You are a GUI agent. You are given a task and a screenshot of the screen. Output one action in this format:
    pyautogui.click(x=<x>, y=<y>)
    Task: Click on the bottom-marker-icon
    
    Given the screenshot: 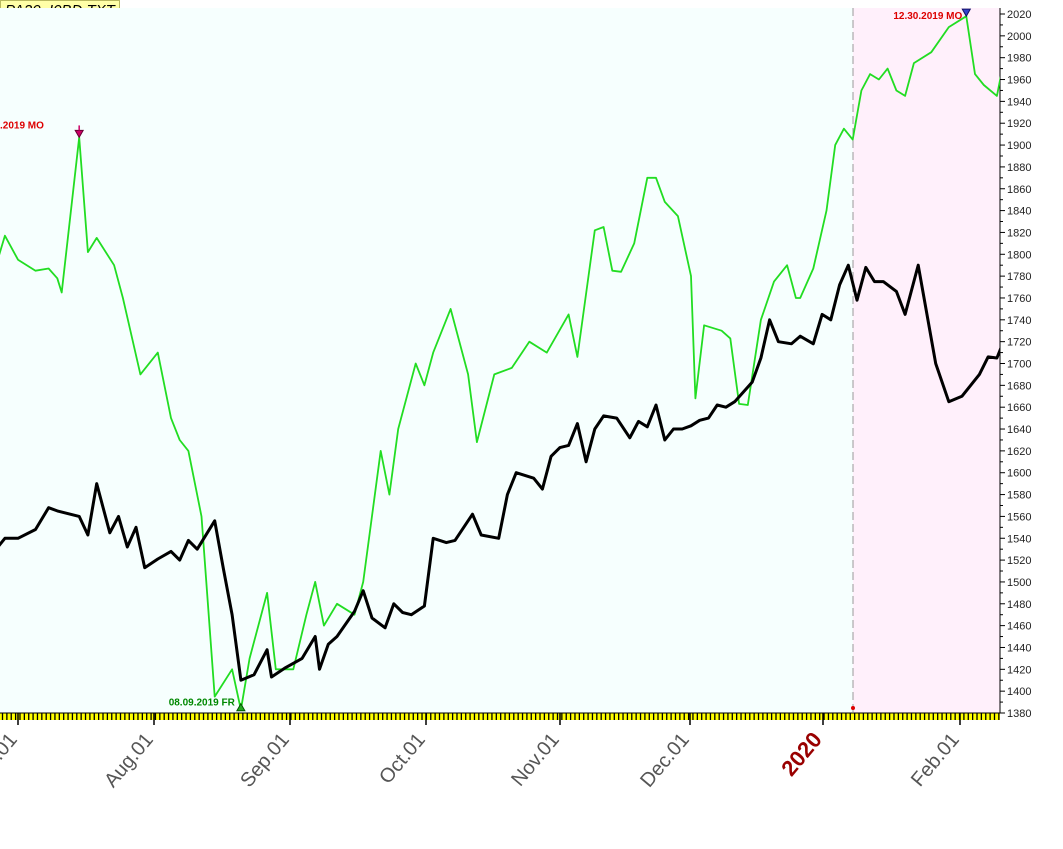 What is the action you would take?
    pyautogui.click(x=241, y=707)
    